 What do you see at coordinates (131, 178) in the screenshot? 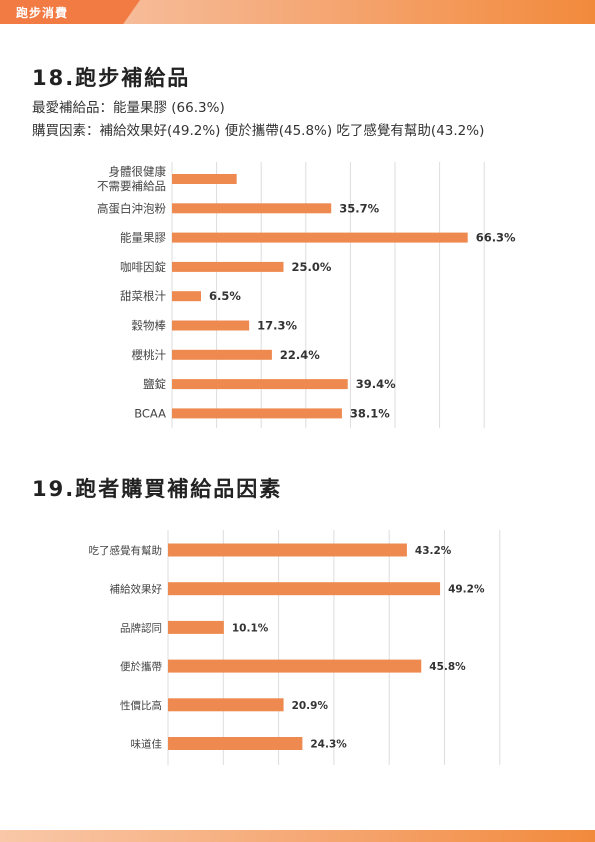
I see `category-label: 身體很健康不需要補給品` at bounding box center [131, 178].